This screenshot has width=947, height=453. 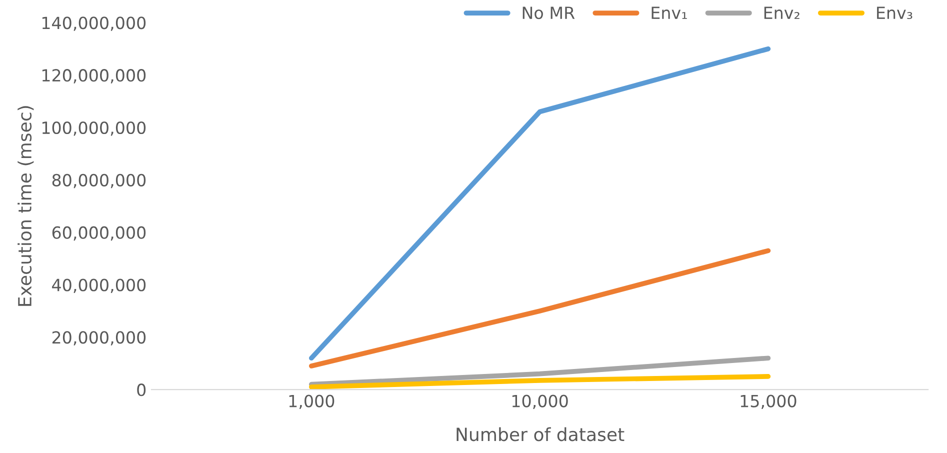 I want to click on x-tick-label: 10,000, so click(x=540, y=402).